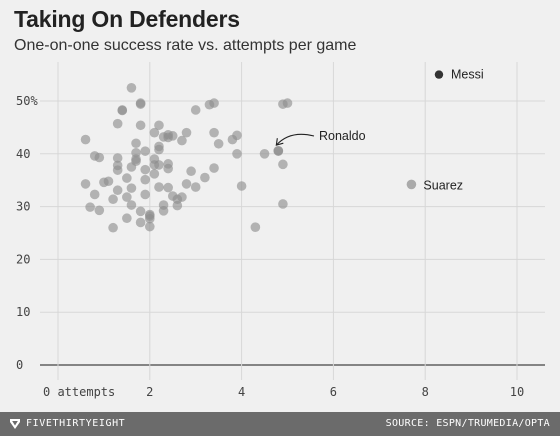 The height and width of the screenshot is (436, 560). What do you see at coordinates (27, 233) in the screenshot?
I see `y-axis-tick-labels: 0 10 20 30 40 50%` at bounding box center [27, 233].